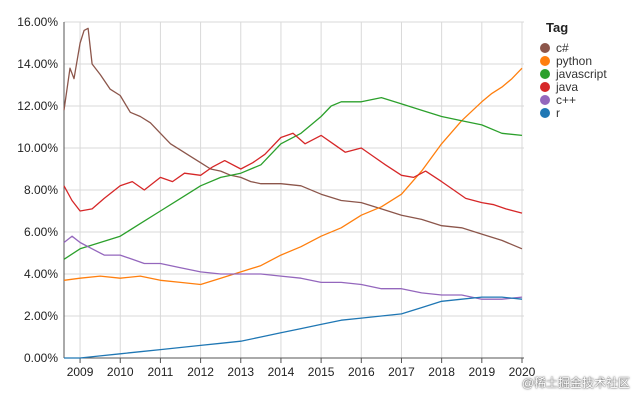 The height and width of the screenshot is (401, 640). Describe the element at coordinates (80, 372) in the screenshot. I see `x-tick-label: 2009` at that location.